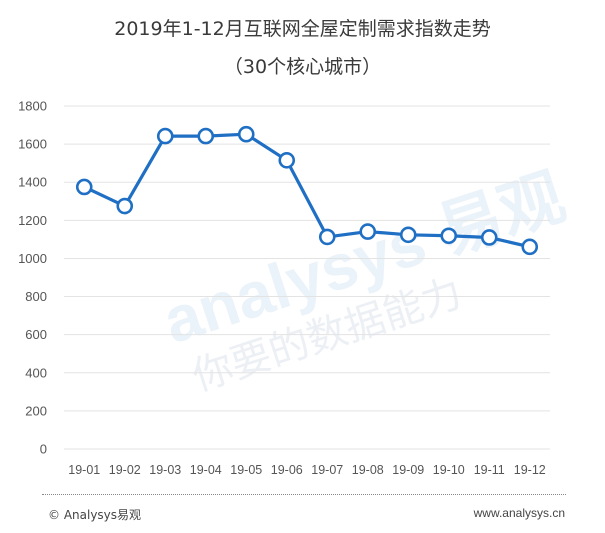 This screenshot has width=605, height=533. Describe the element at coordinates (302, 29) in the screenshot. I see `chart-title: 2019年1-12月互联网全屋定制需求指数走势` at that location.